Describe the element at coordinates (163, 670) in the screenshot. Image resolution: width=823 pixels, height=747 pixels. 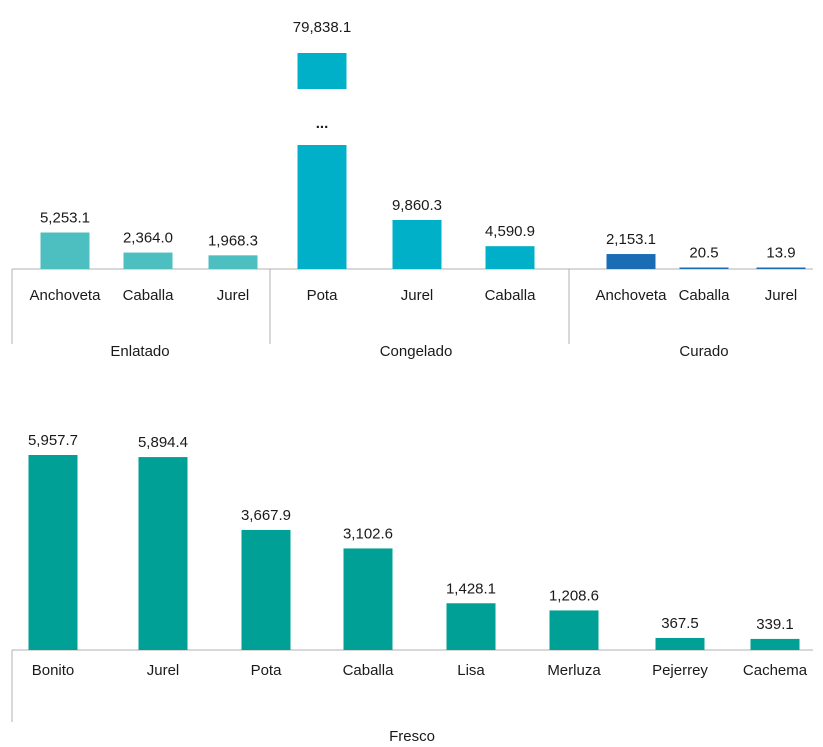
I see `category-label-fresco-jurel: Jurel` at that location.